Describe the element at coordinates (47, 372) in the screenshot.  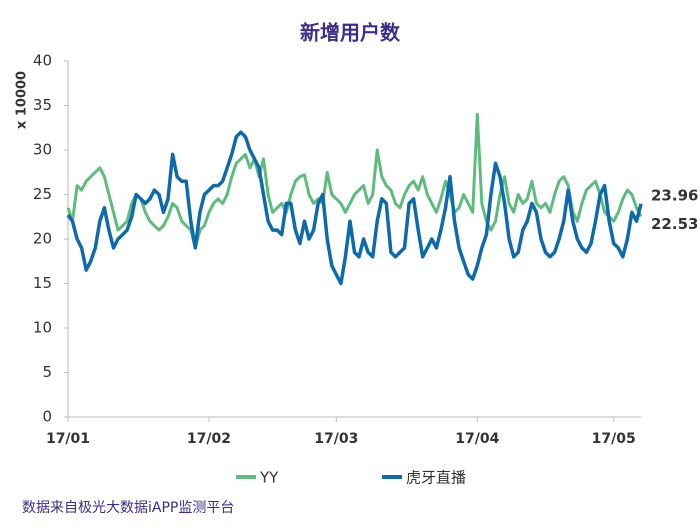
I see `y-tick-label: 5` at that location.